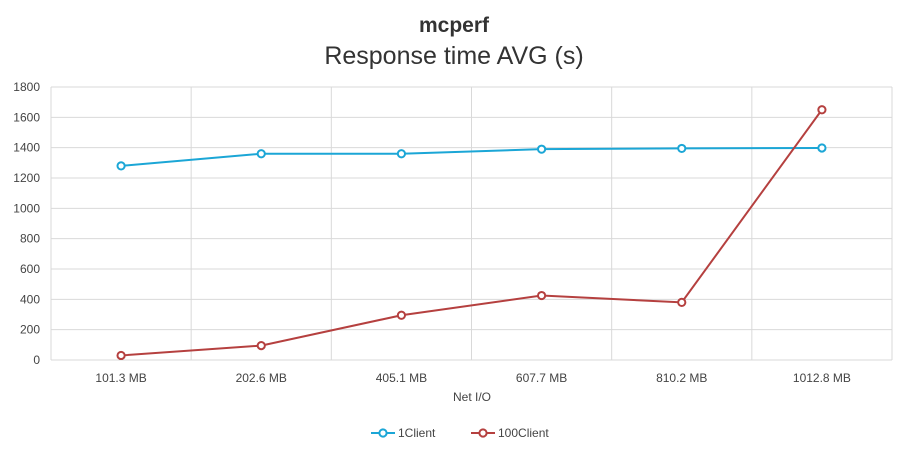 Image resolution: width=908 pixels, height=454 pixels. What do you see at coordinates (681, 378) in the screenshot?
I see `x-tick-label: 810.2 MB` at bounding box center [681, 378].